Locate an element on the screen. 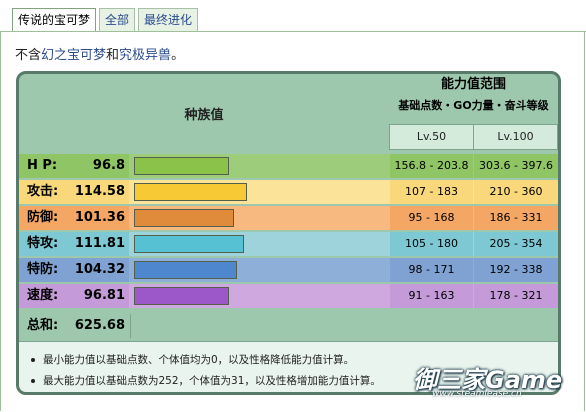 The width and height of the screenshot is (586, 412). lv50-header: Lv.50 is located at coordinates (431, 137).